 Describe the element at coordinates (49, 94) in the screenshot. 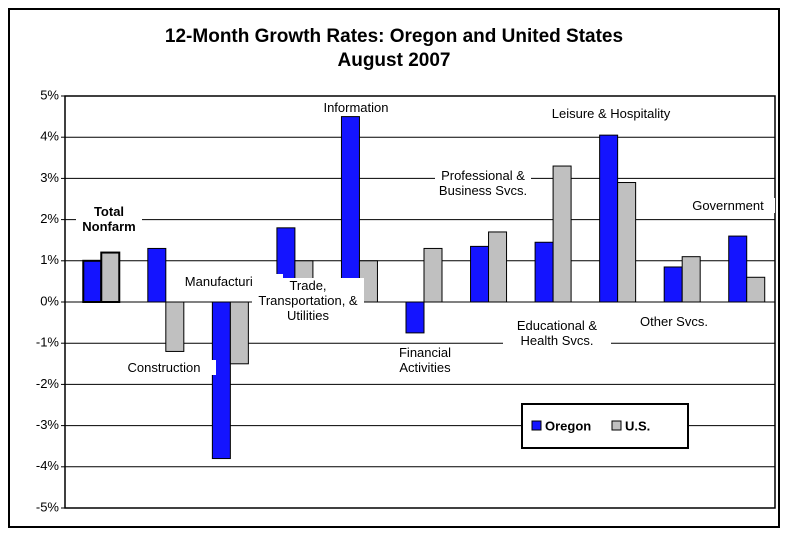

I see `y-tick-label: 5%` at that location.